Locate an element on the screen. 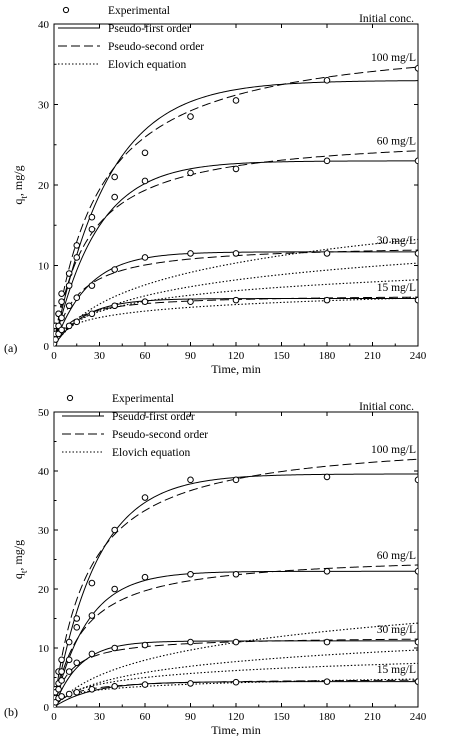 This screenshot has height=752, width=474. y-tick-label: 0 is located at coordinates (47, 347).